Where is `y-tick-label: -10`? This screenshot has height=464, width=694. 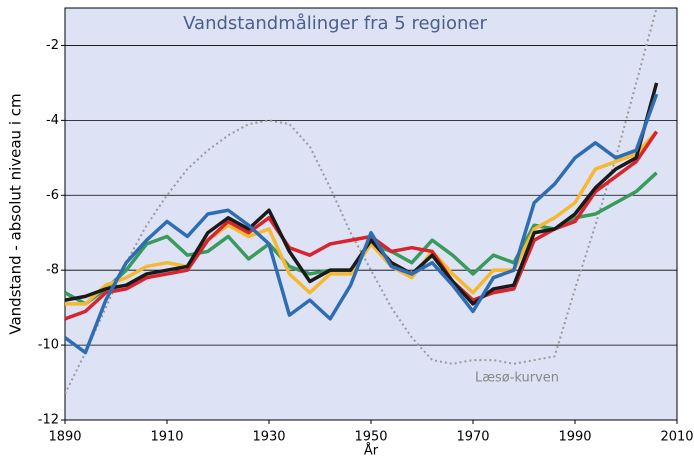 y-tick-label: -10 is located at coordinates (48, 345).